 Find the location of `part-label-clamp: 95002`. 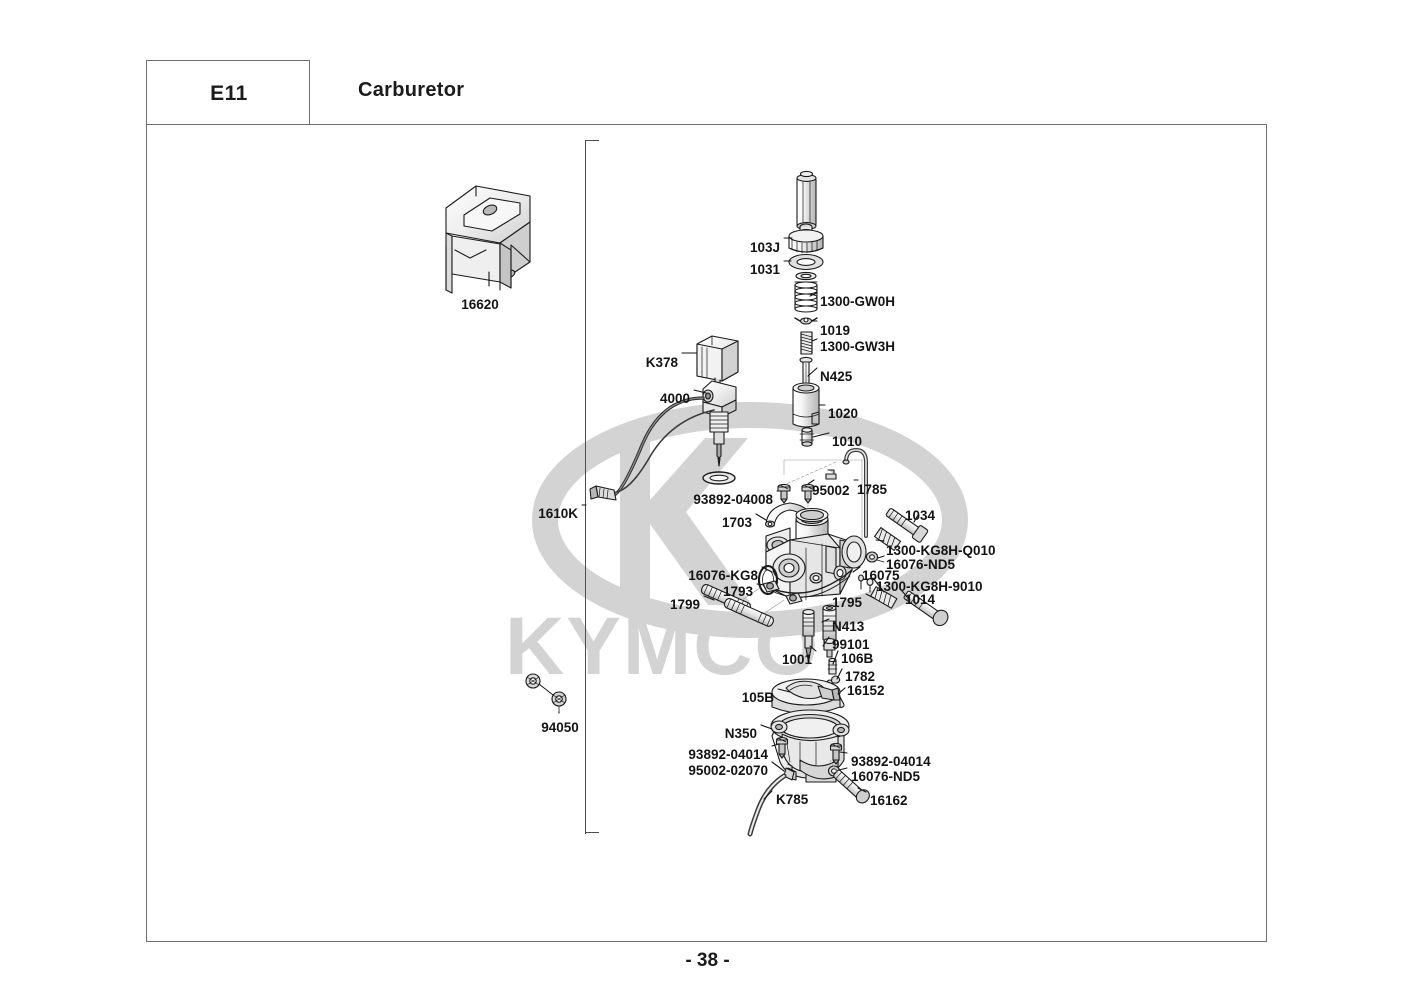

part-label-clamp: 95002 is located at coordinates (831, 490).